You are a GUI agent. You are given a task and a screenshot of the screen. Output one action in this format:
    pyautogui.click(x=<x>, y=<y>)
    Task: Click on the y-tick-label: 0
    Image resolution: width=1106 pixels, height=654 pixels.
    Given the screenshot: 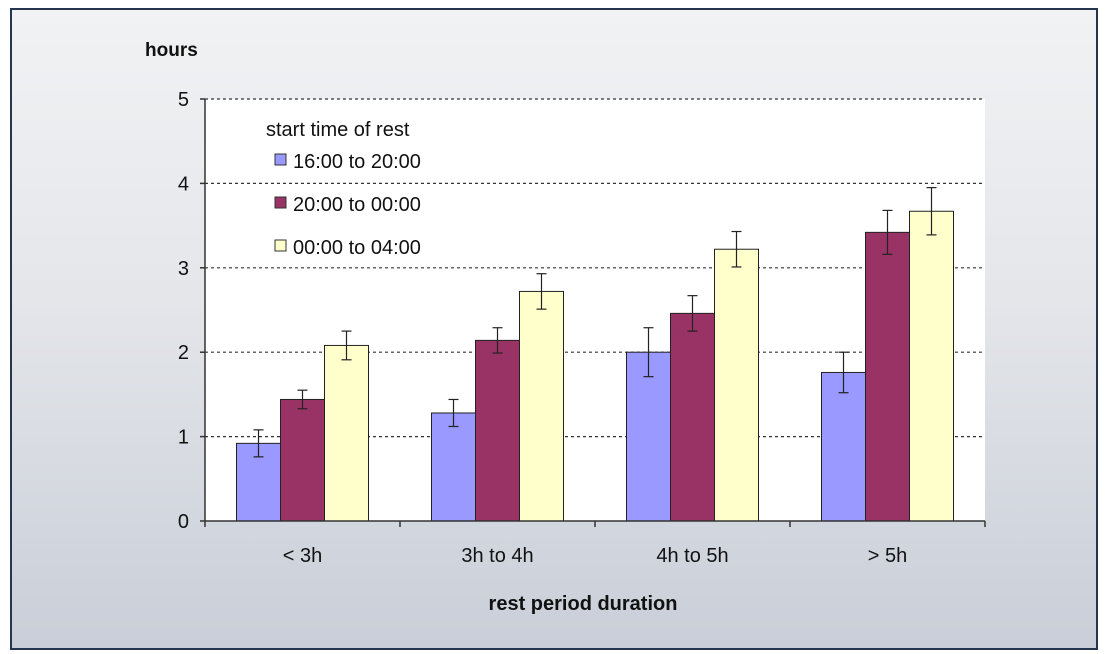 What is the action you would take?
    pyautogui.click(x=183, y=522)
    